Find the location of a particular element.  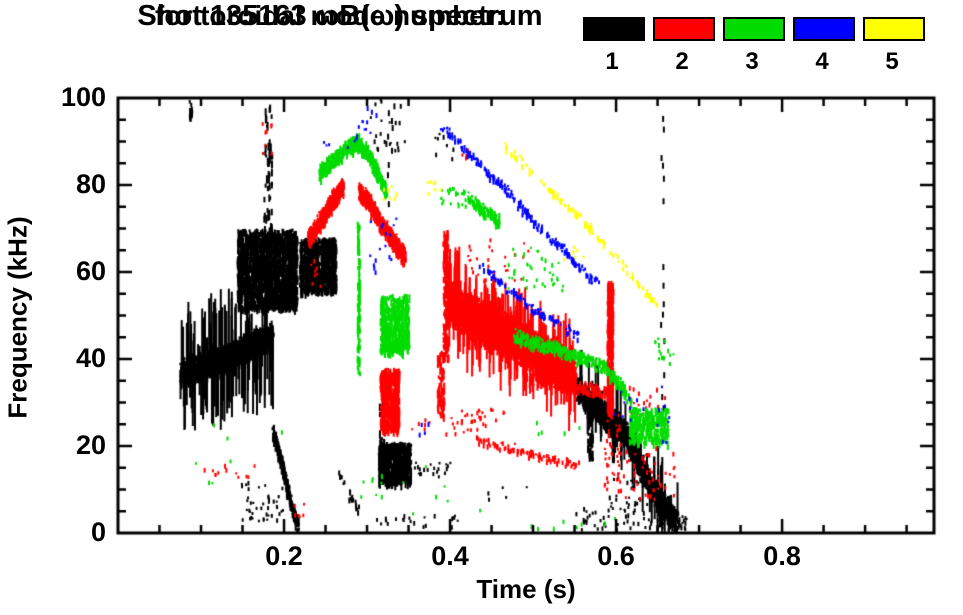

y-axis-title: Frequency (kHz) is located at coordinates (17, 317).